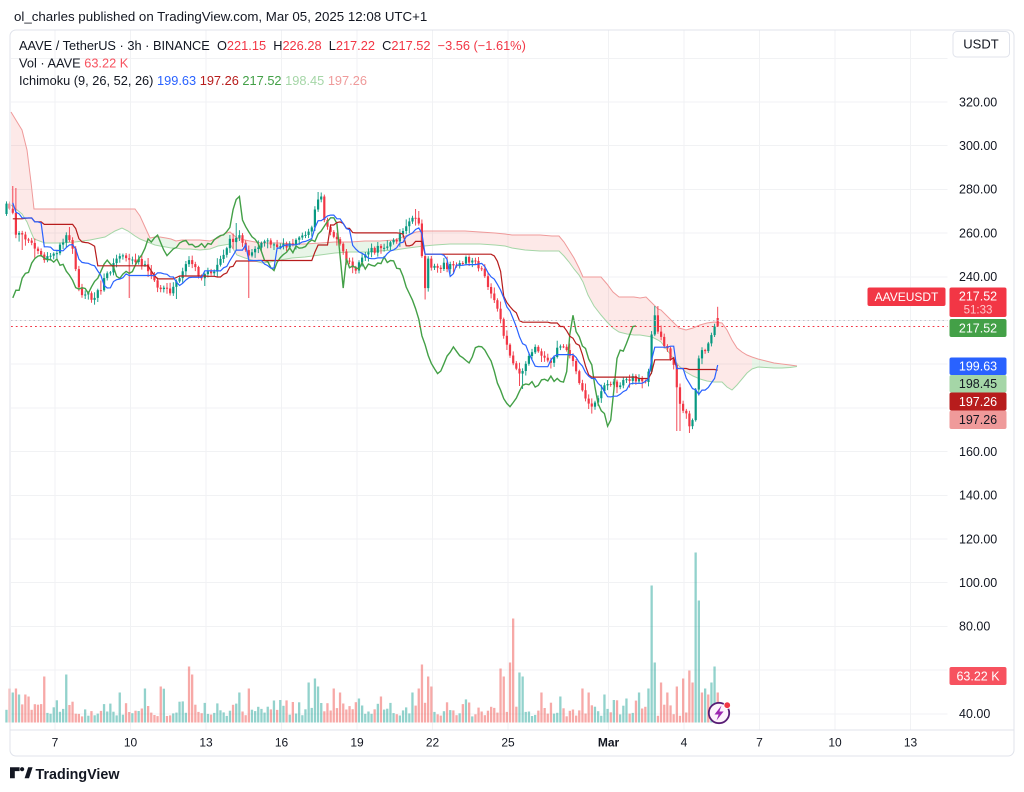 This screenshot has width=1024, height=792. Describe the element at coordinates (978, 146) in the screenshot. I see `svg-text: 300.00` at that location.